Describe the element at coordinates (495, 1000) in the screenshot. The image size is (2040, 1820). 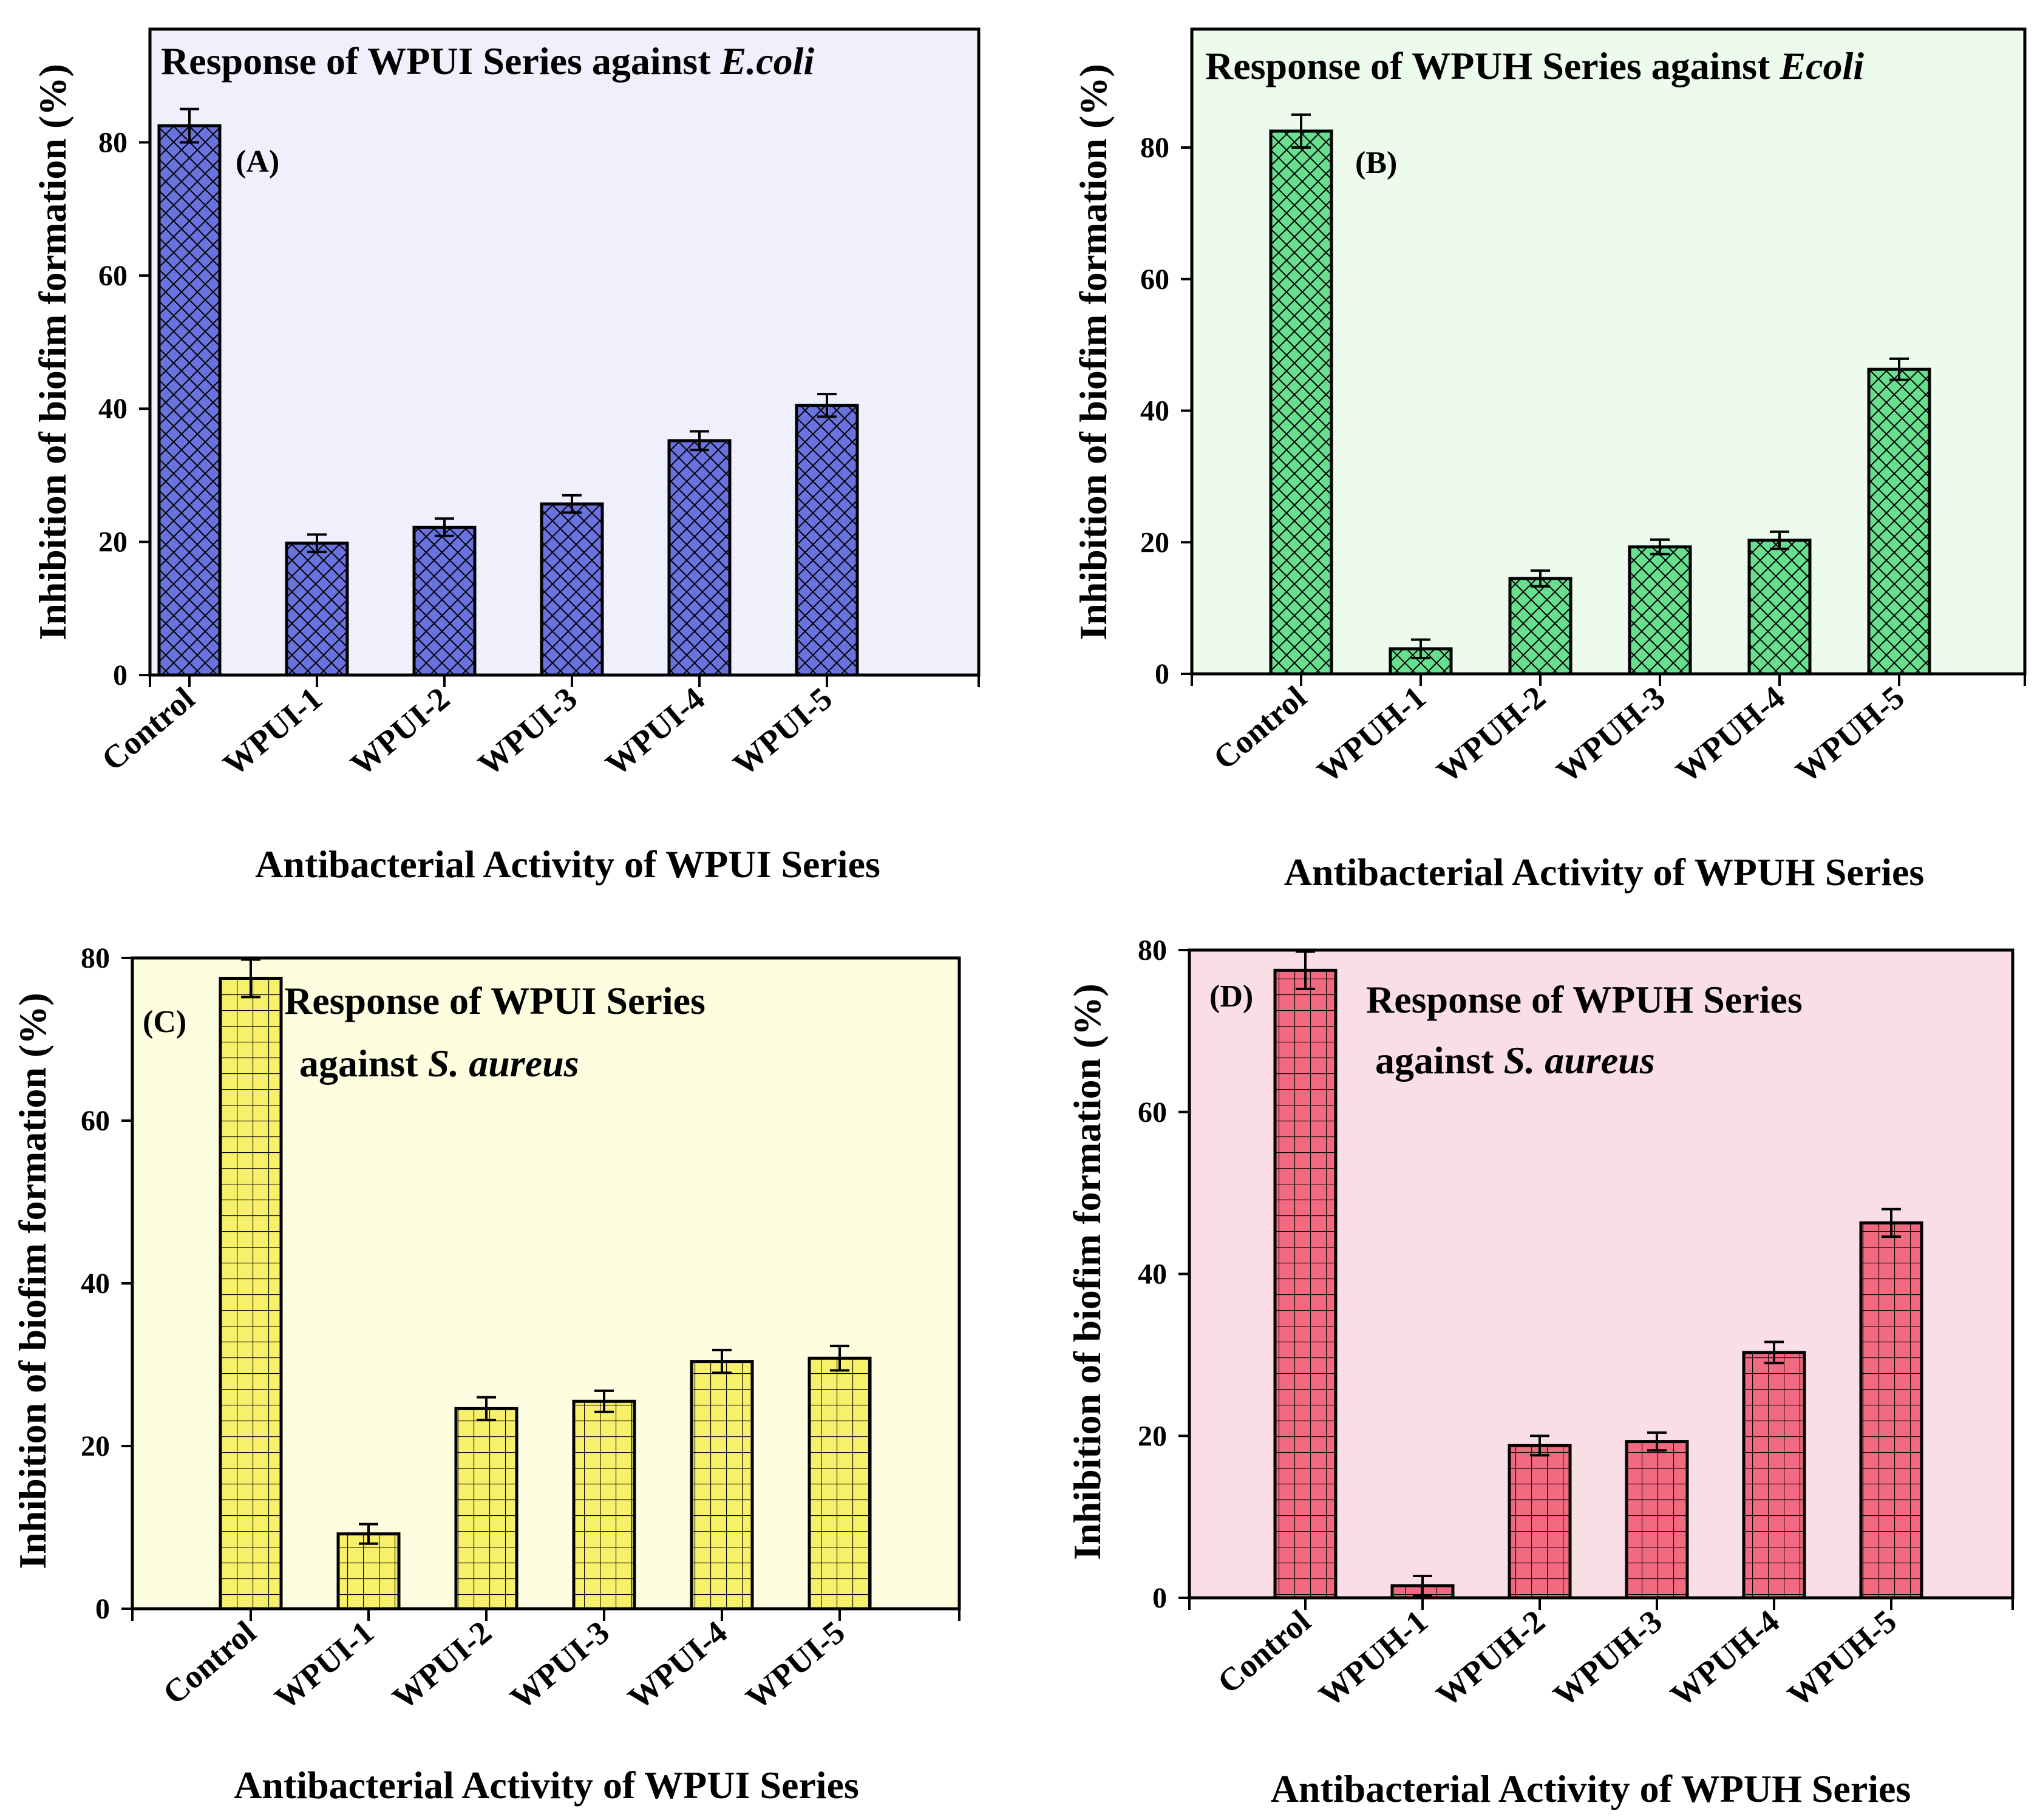
I see `chart-title-line-1: Response of WPUI Series` at that location.